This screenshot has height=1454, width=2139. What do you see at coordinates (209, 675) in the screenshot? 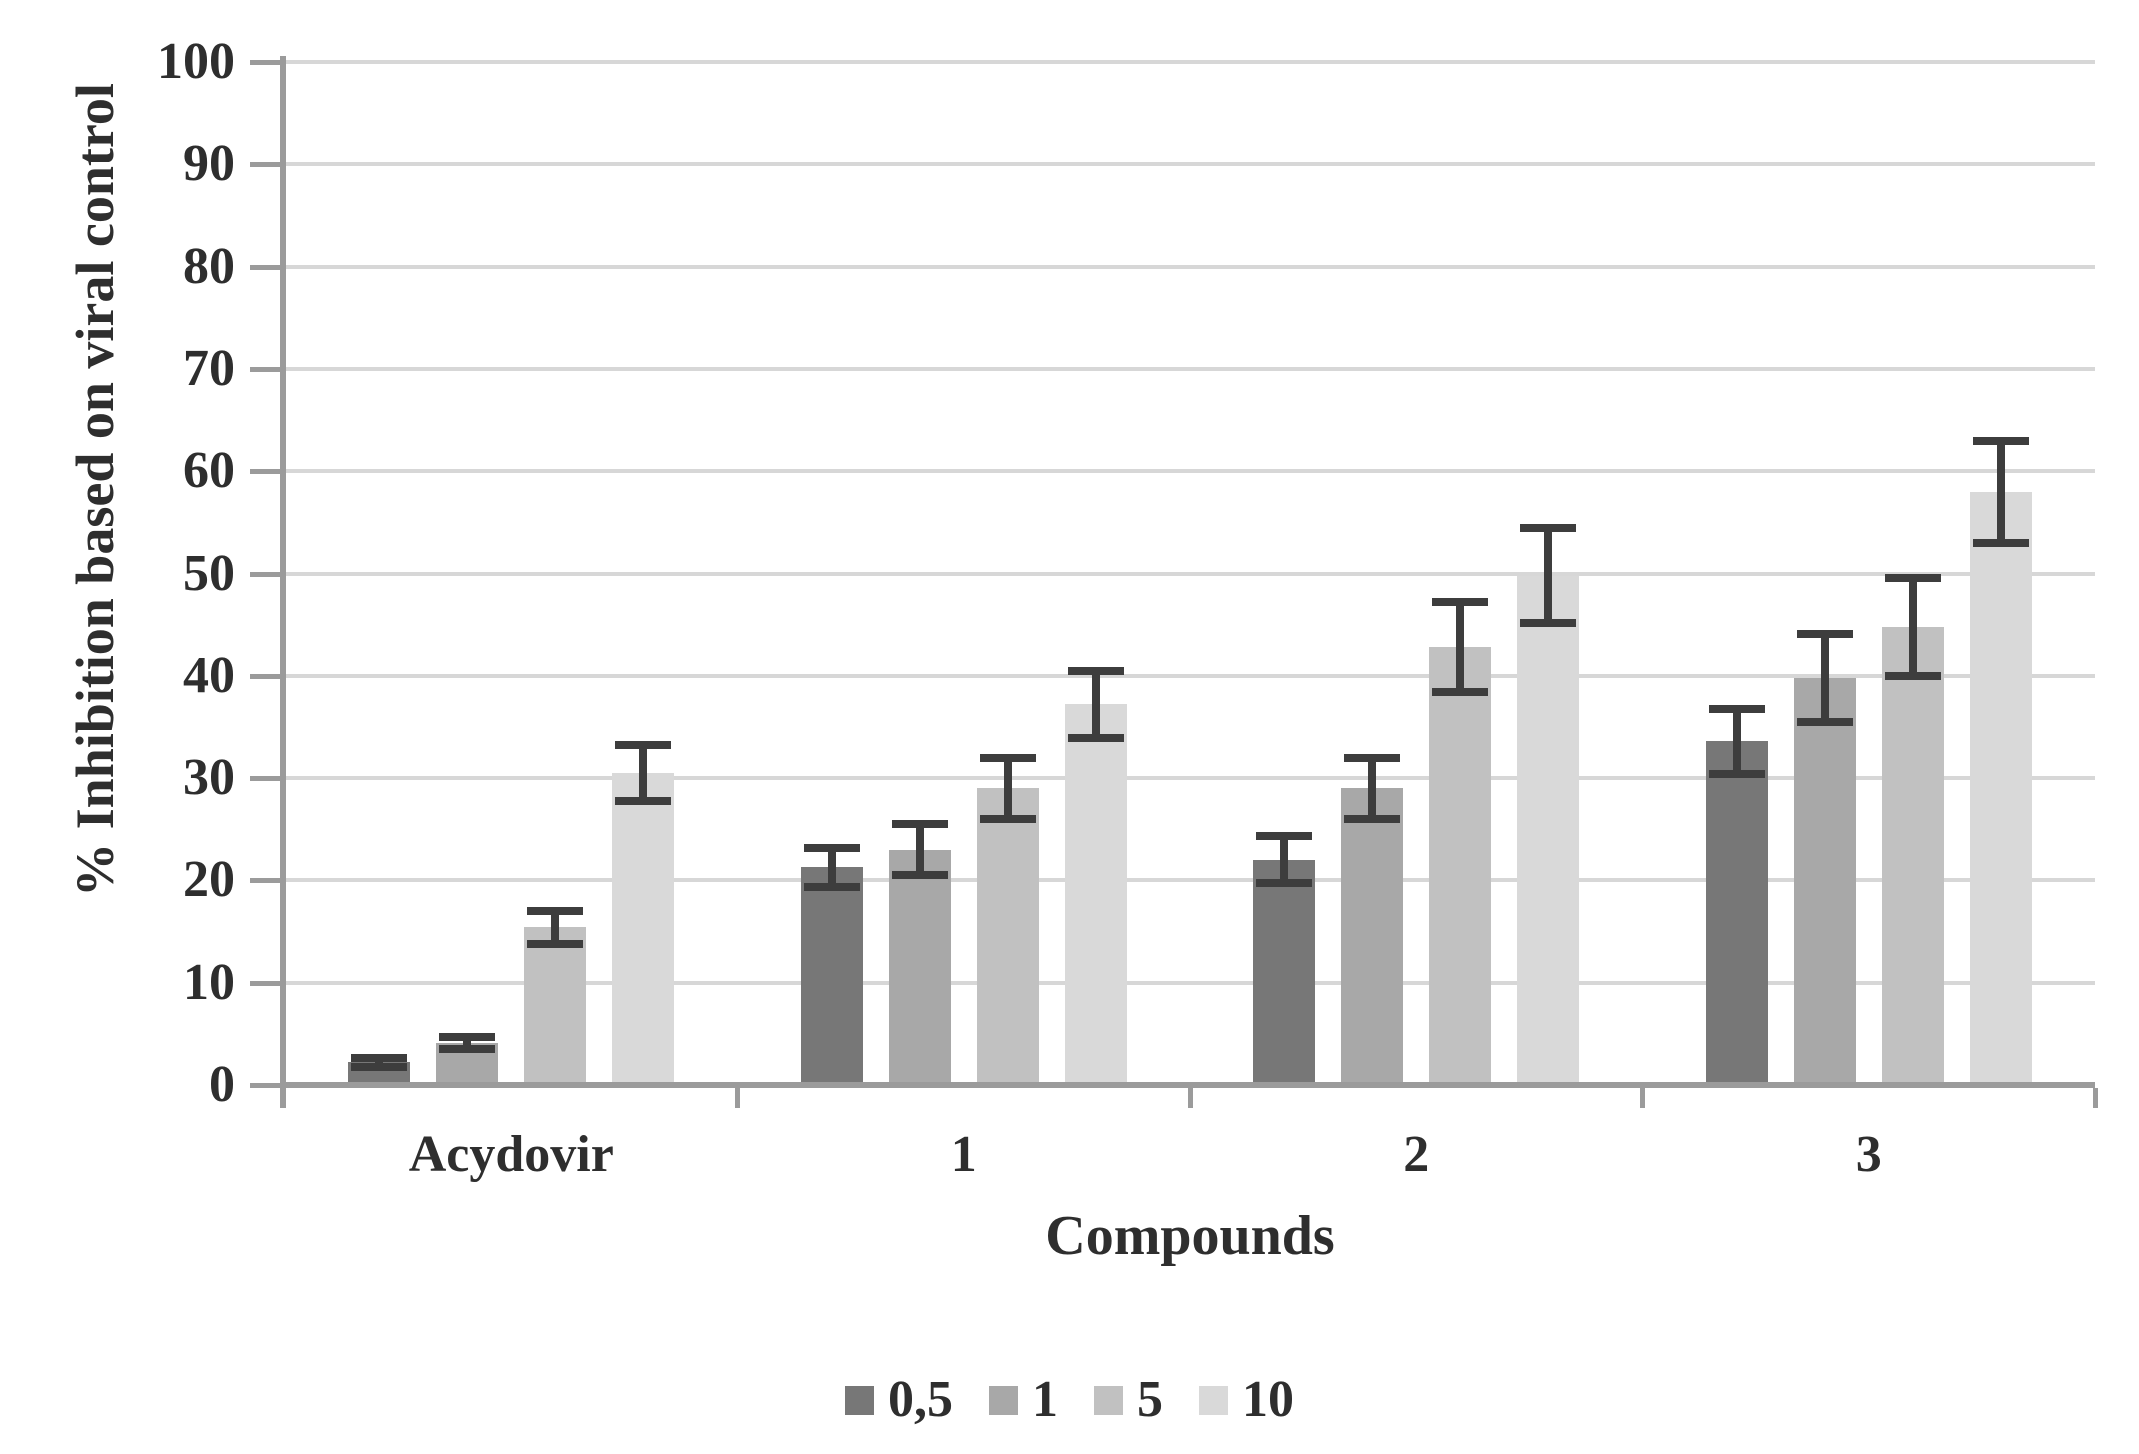
I see `y-tick-label-40: 40` at bounding box center [209, 675].